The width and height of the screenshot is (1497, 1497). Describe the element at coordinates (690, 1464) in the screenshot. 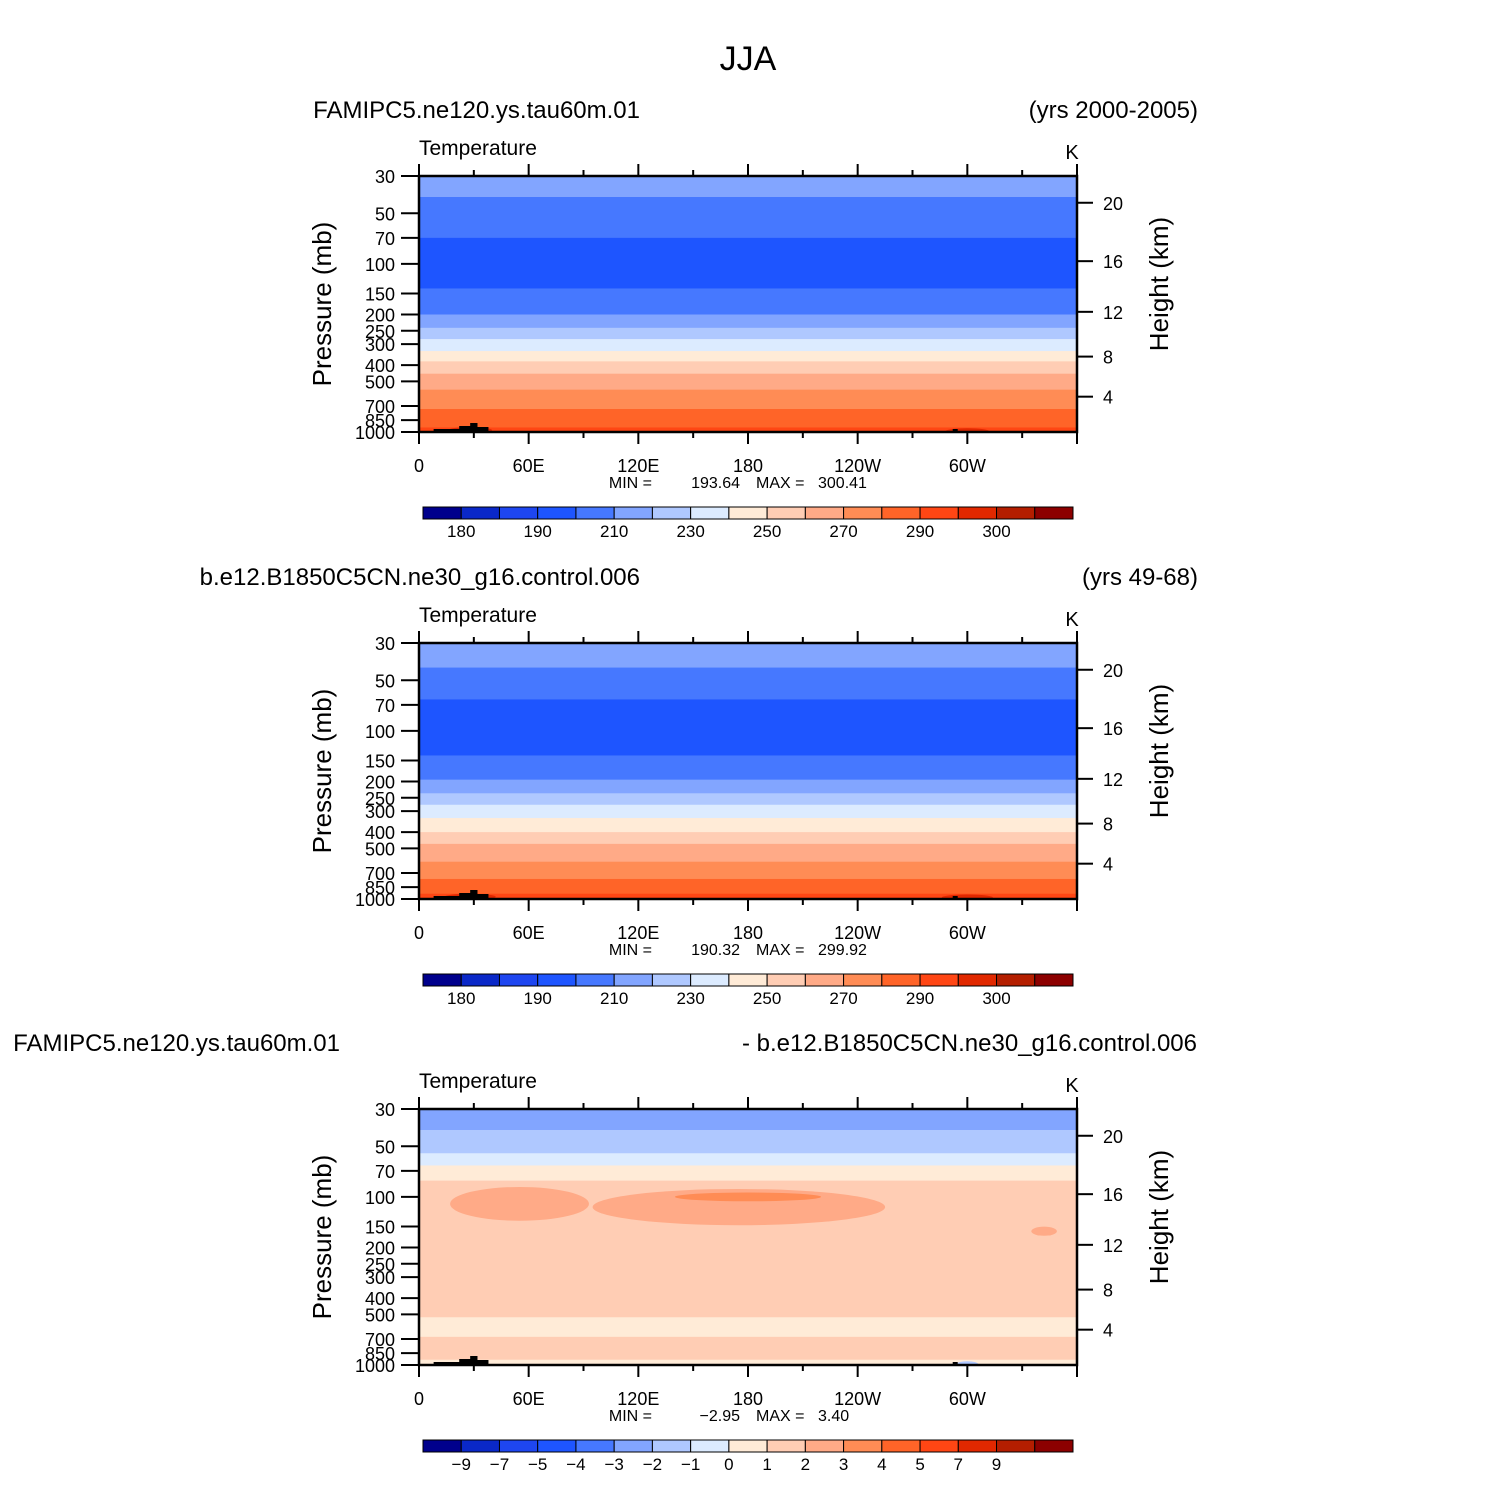

I see `colorbar-label: −1` at that location.